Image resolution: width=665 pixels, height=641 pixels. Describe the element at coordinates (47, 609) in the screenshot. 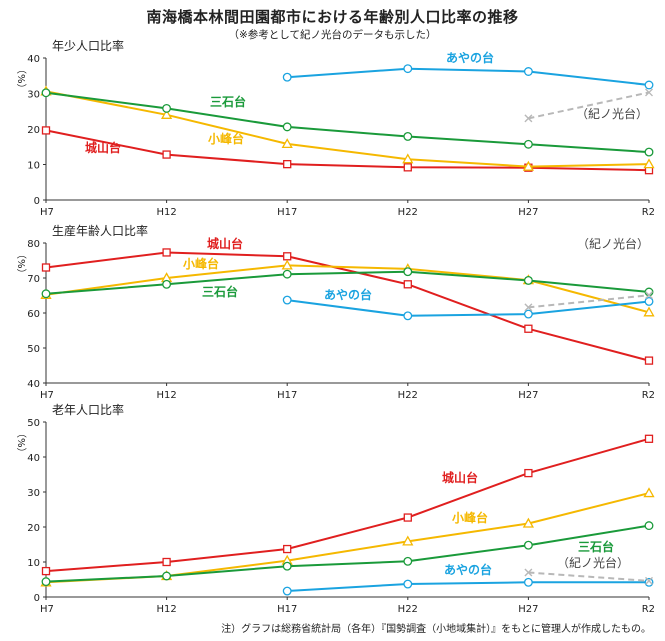

I see `x-tick-label: H7` at that location.